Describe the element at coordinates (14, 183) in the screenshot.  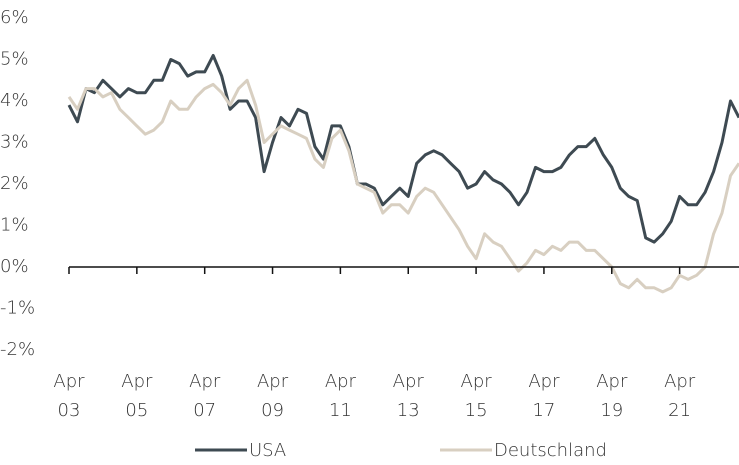
I see `y-tick-label: 2%` at that location.